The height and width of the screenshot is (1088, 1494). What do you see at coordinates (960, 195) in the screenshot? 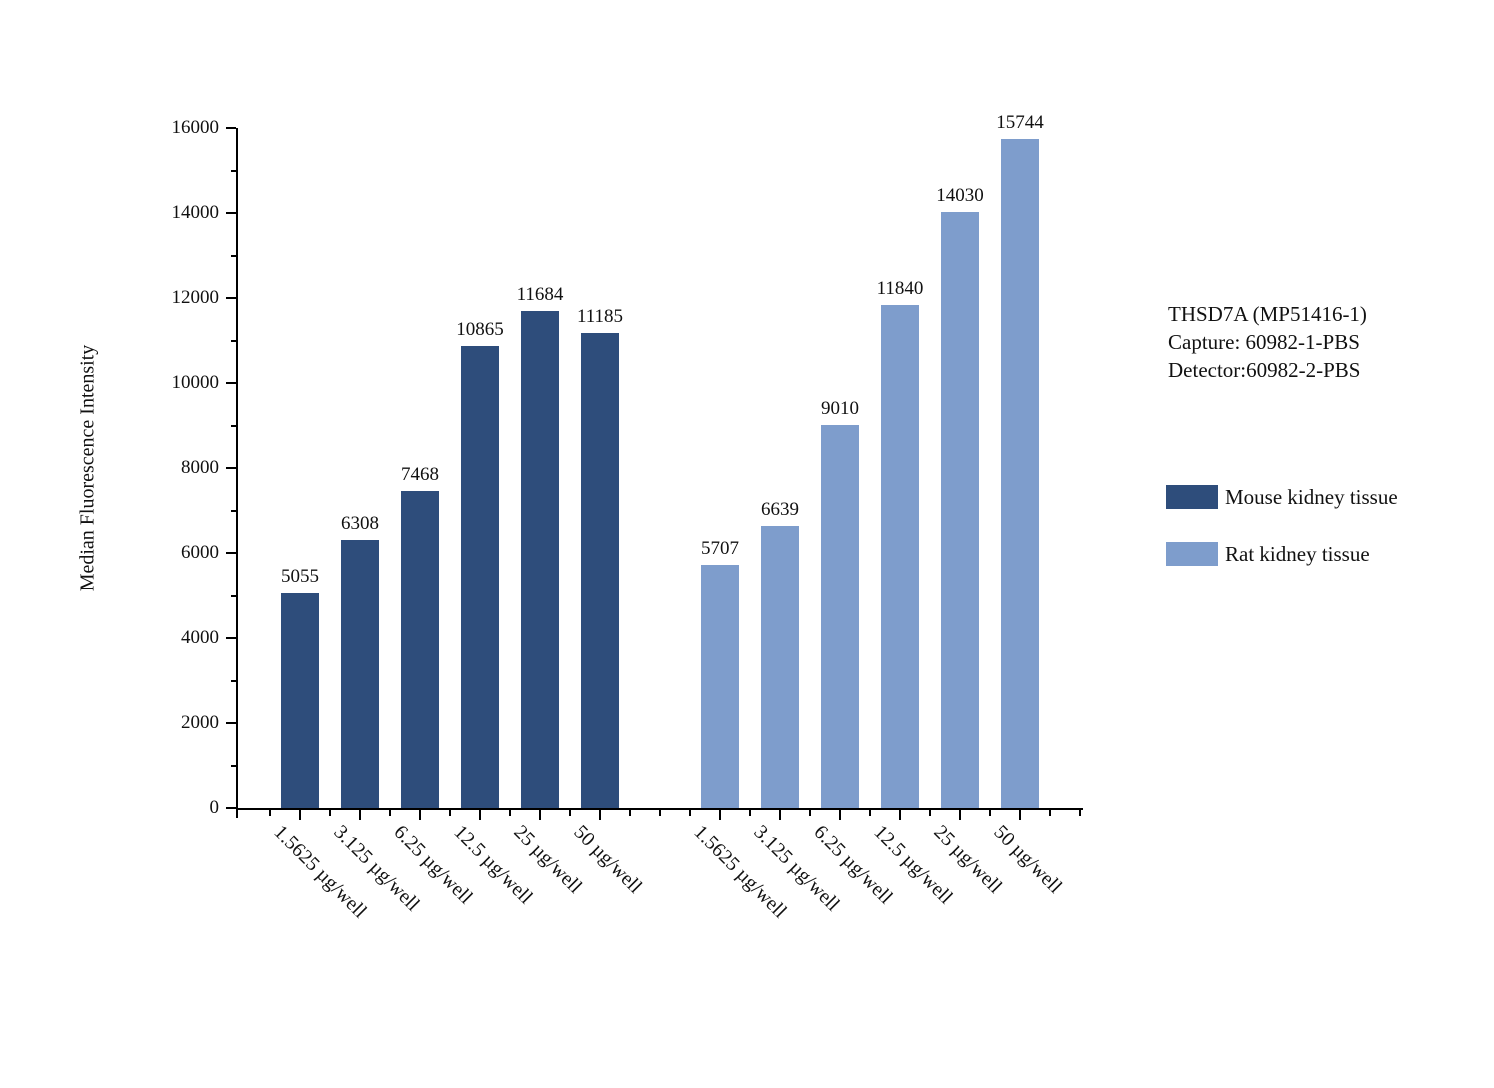
I see `bar-value-rat-5: 14030` at bounding box center [960, 195].